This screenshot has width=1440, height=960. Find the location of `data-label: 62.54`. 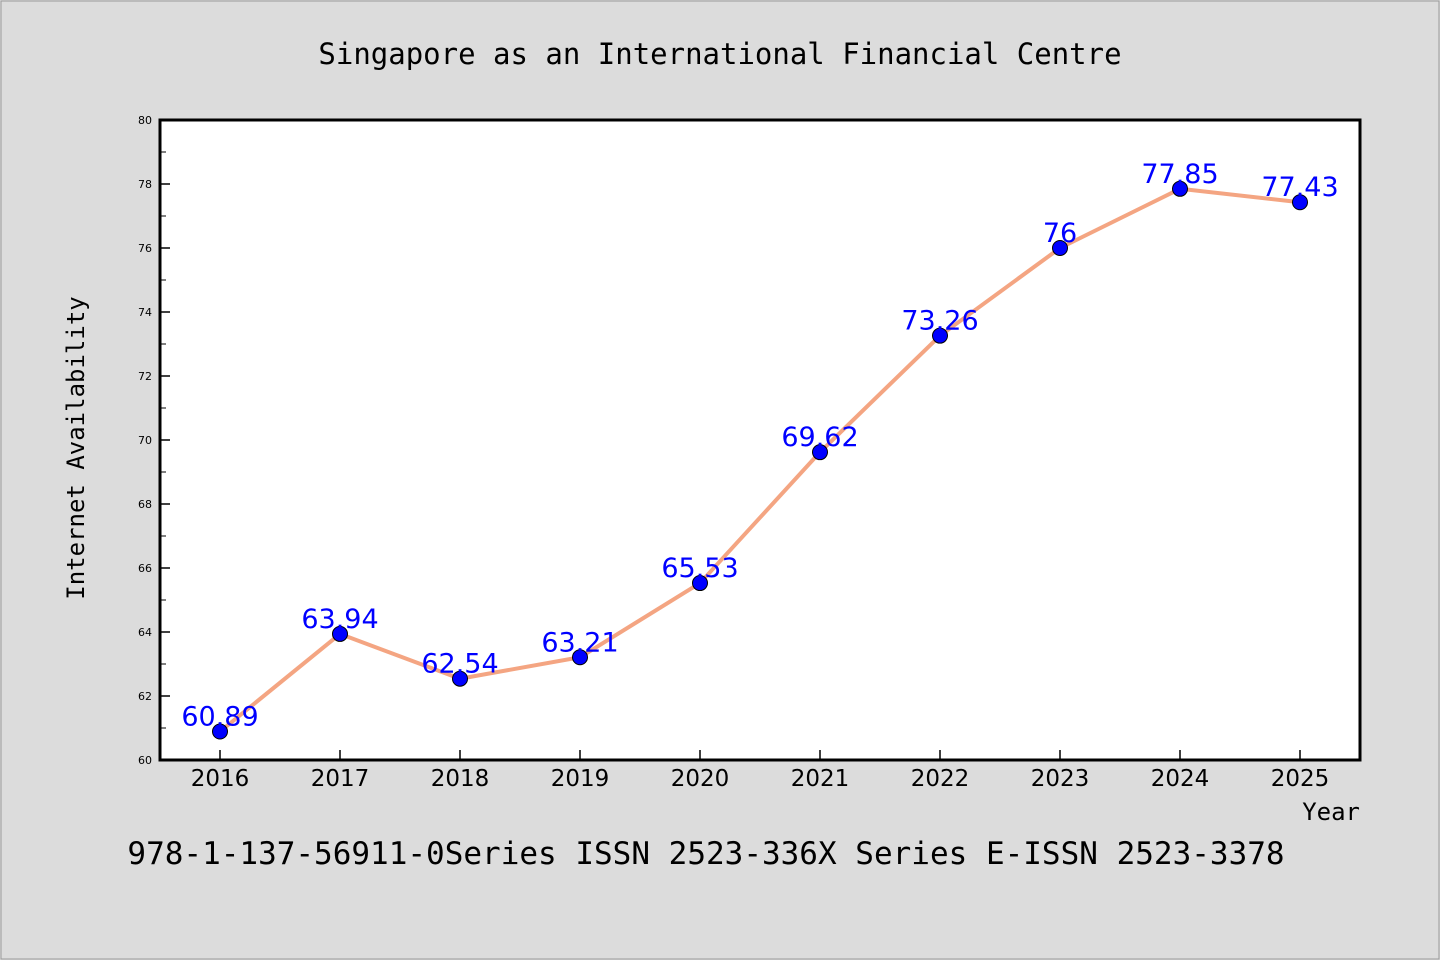

data-label: 62.54 is located at coordinates (459, 664).